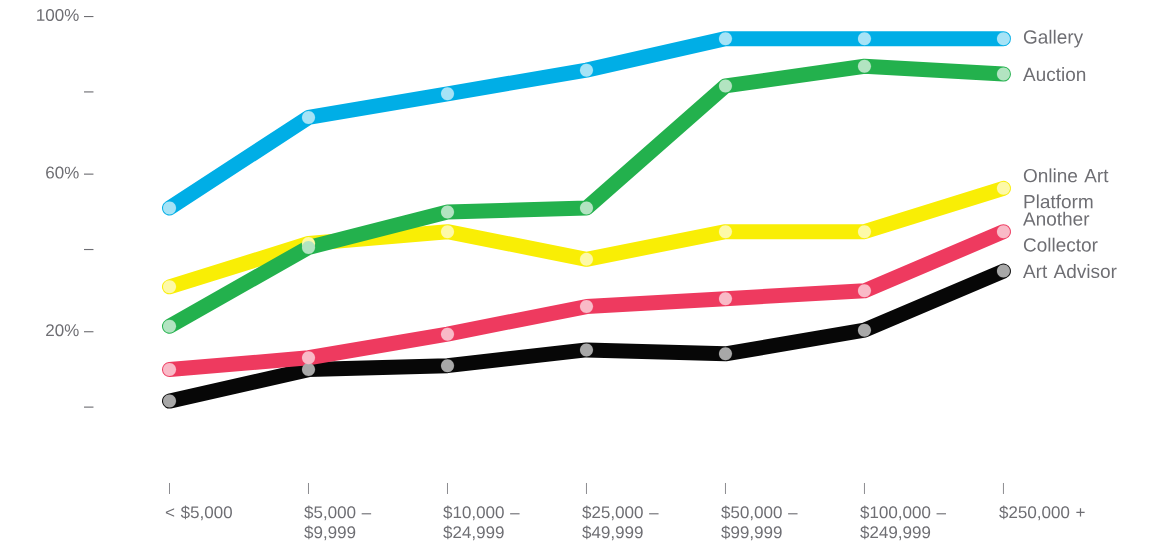 The height and width of the screenshot is (554, 1173). Describe the element at coordinates (70, 330) in the screenshot. I see `y-tick-label: 20% –` at that location.